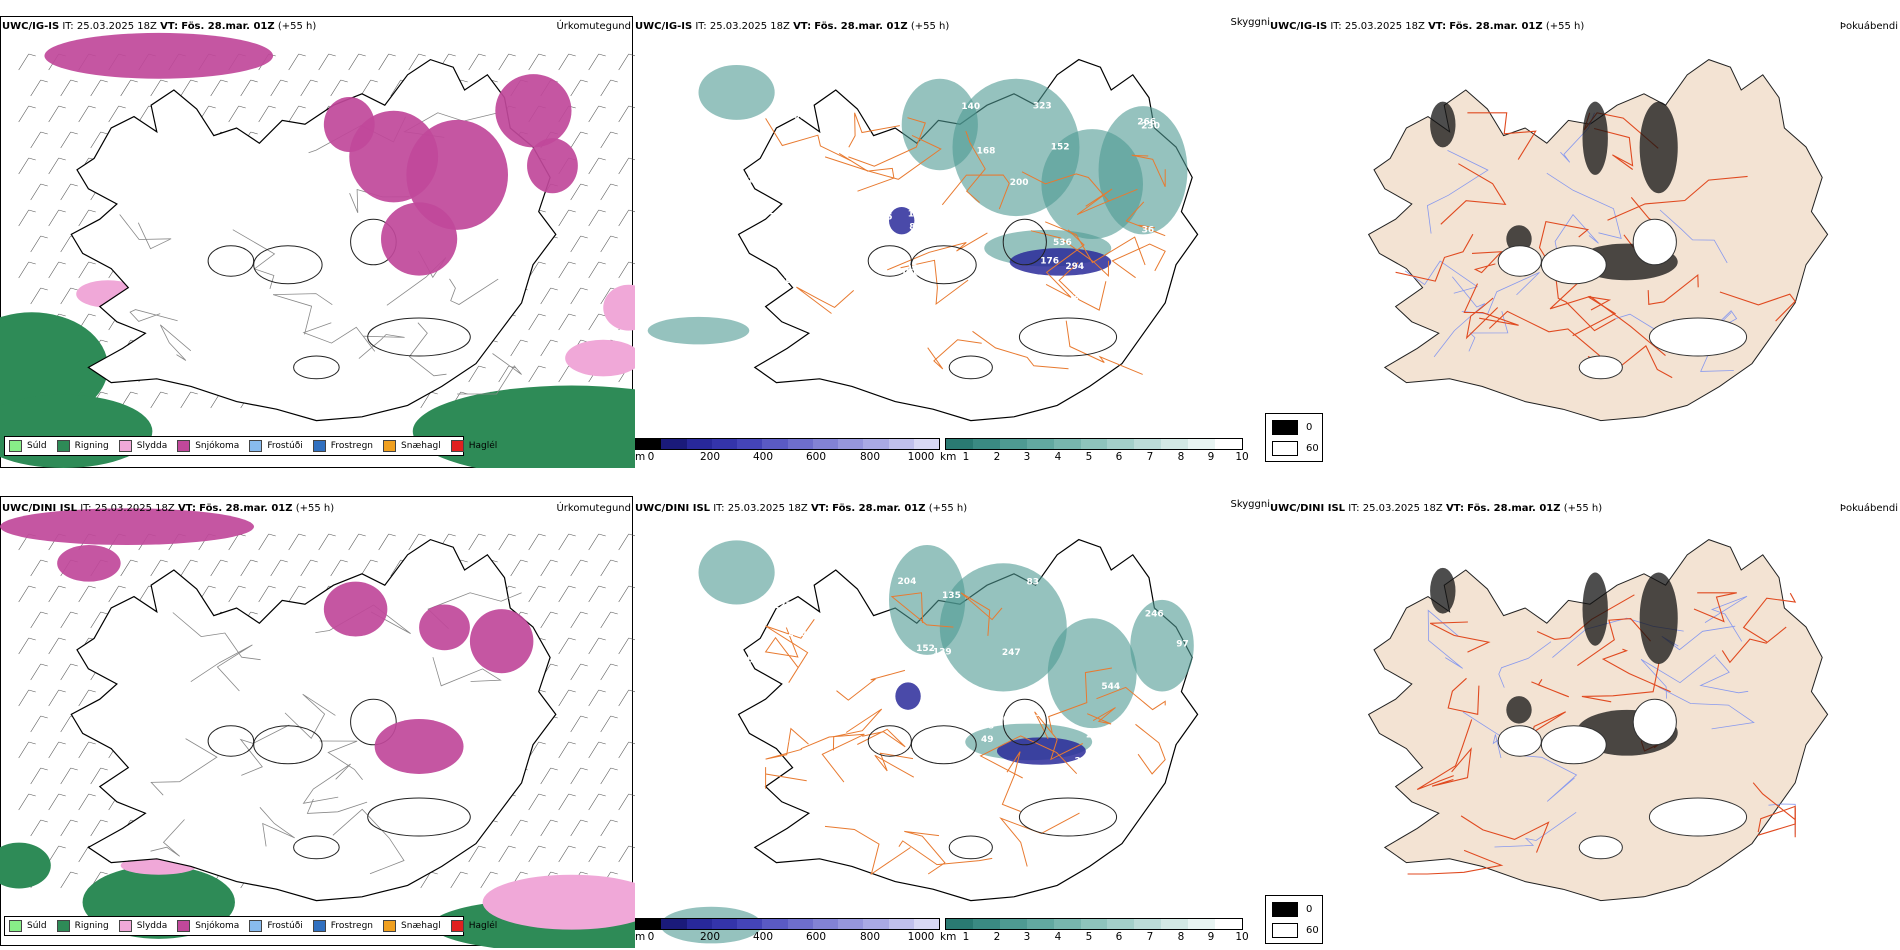  I want to click on tick-label: 1, so click(966, 457).